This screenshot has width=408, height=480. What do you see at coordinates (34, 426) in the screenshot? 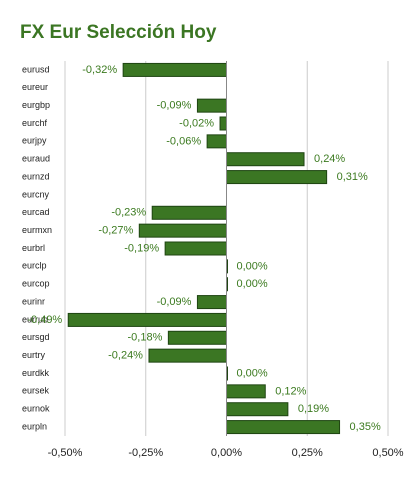
I see `category-label: eurpln` at bounding box center [34, 426].